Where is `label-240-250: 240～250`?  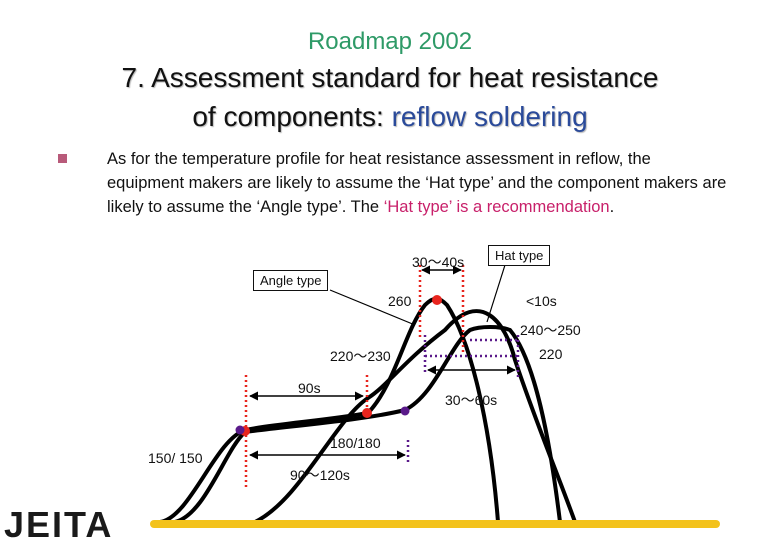
label-240-250: 240～250 is located at coordinates (550, 330).